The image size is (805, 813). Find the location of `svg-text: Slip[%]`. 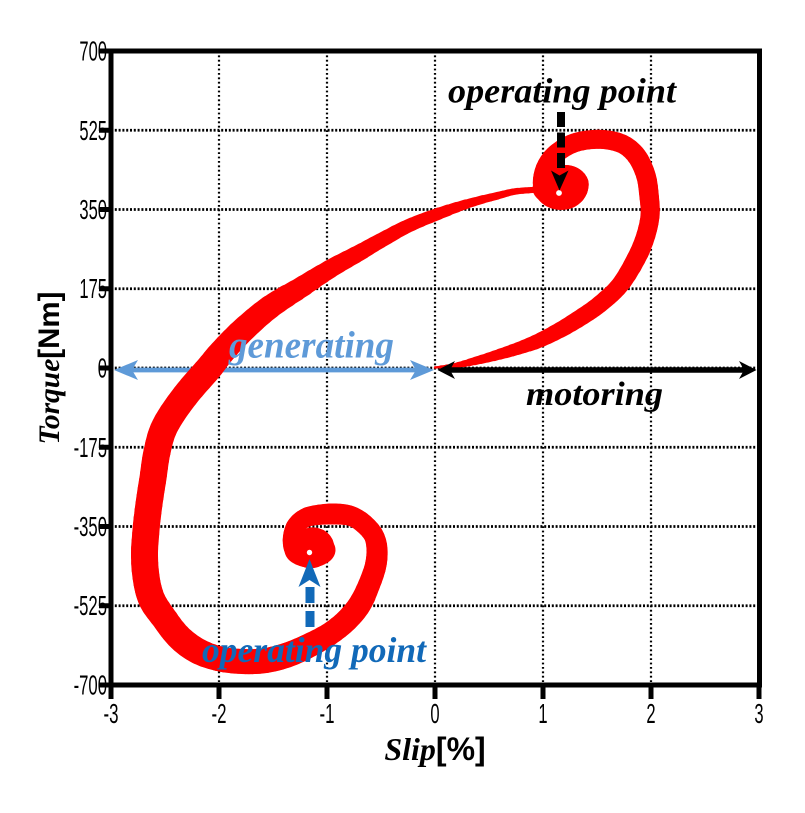

svg-text: Slip[%] is located at coordinates (434, 749).